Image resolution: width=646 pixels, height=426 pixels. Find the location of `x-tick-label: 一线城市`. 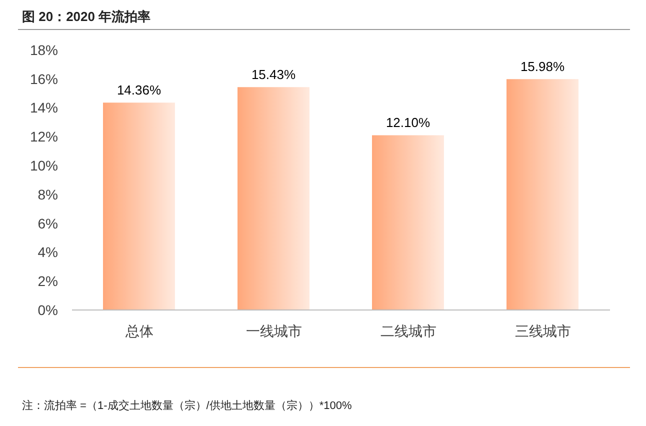

x-tick-label: 一线城市 is located at coordinates (274, 330).